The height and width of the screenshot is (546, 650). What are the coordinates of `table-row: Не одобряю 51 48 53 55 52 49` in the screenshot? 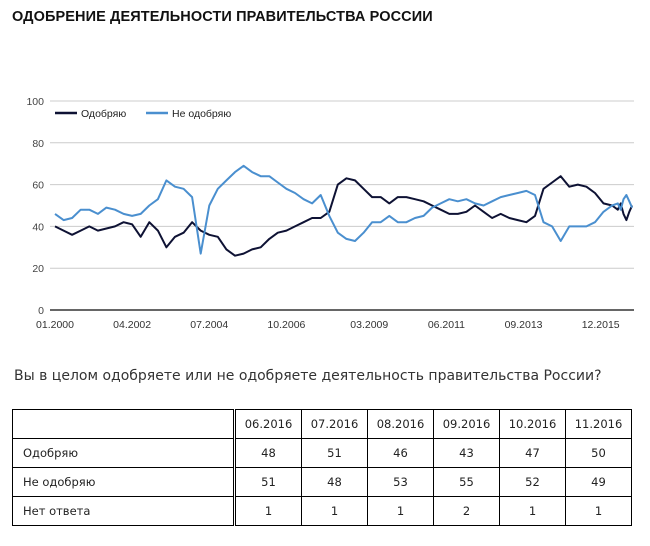 It's located at (322, 482).